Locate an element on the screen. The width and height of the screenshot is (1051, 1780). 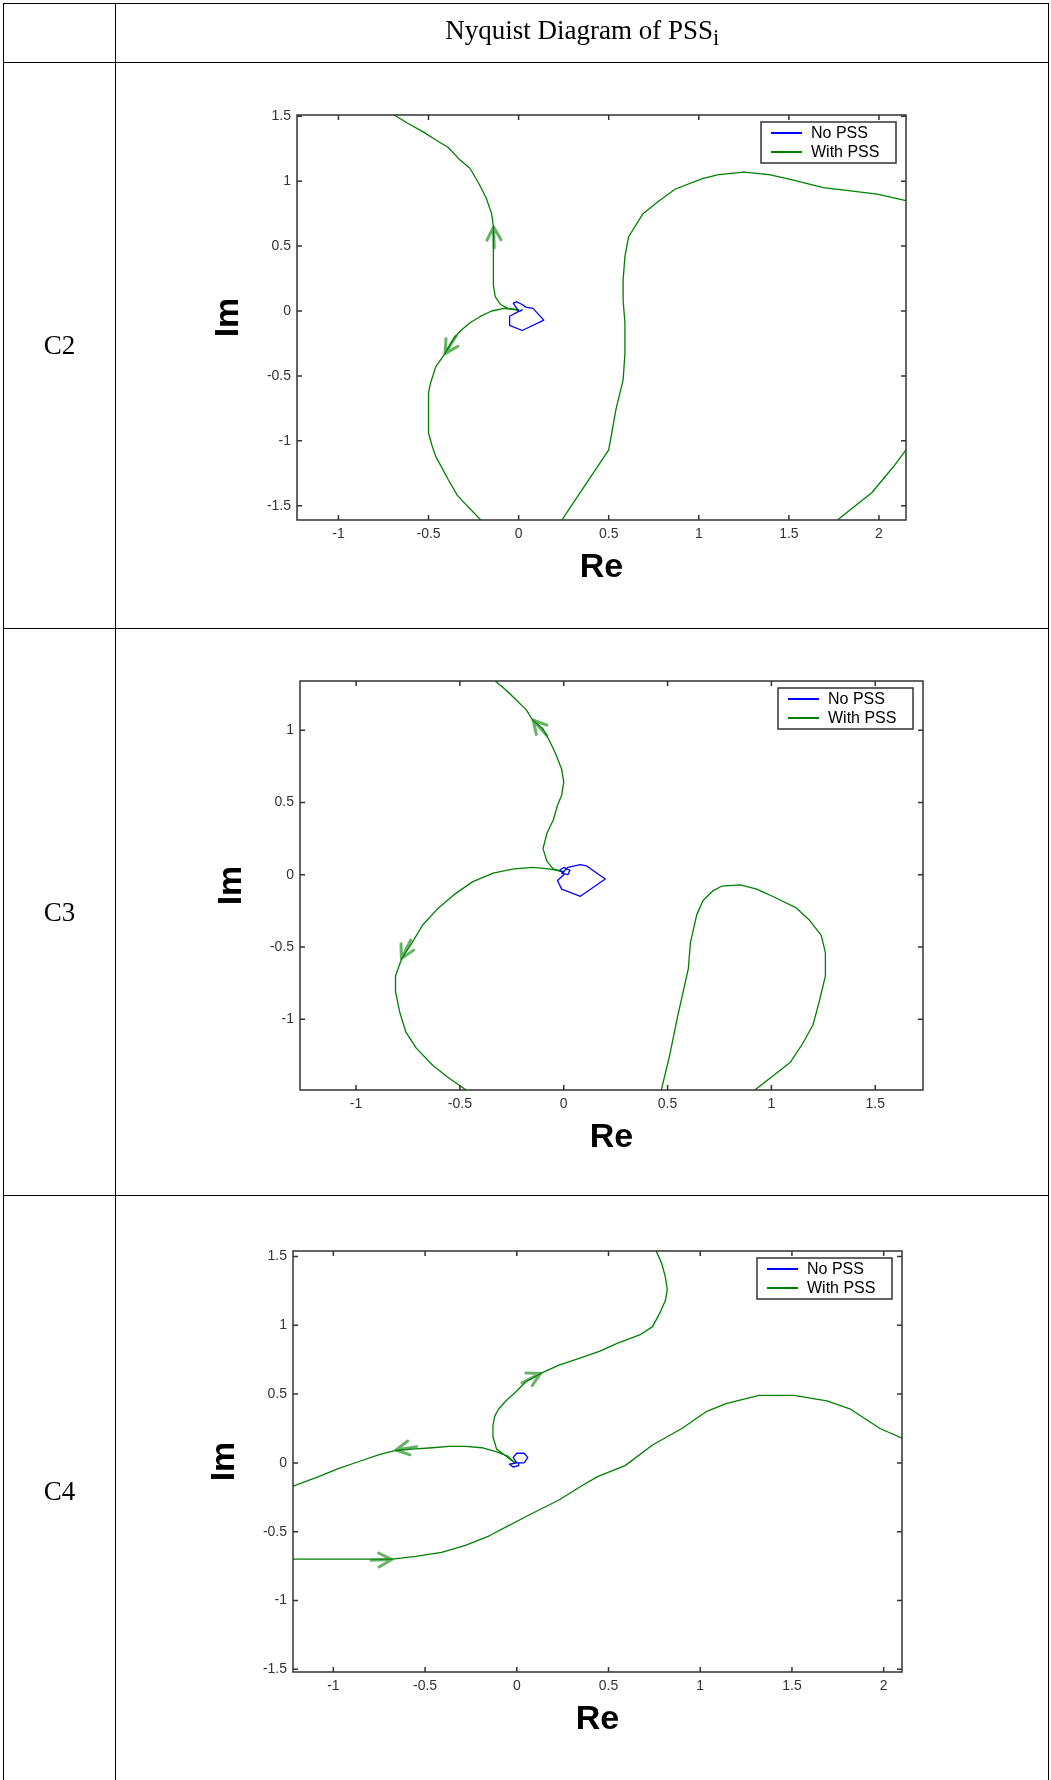
text: C3 is located at coordinates (59, 912).